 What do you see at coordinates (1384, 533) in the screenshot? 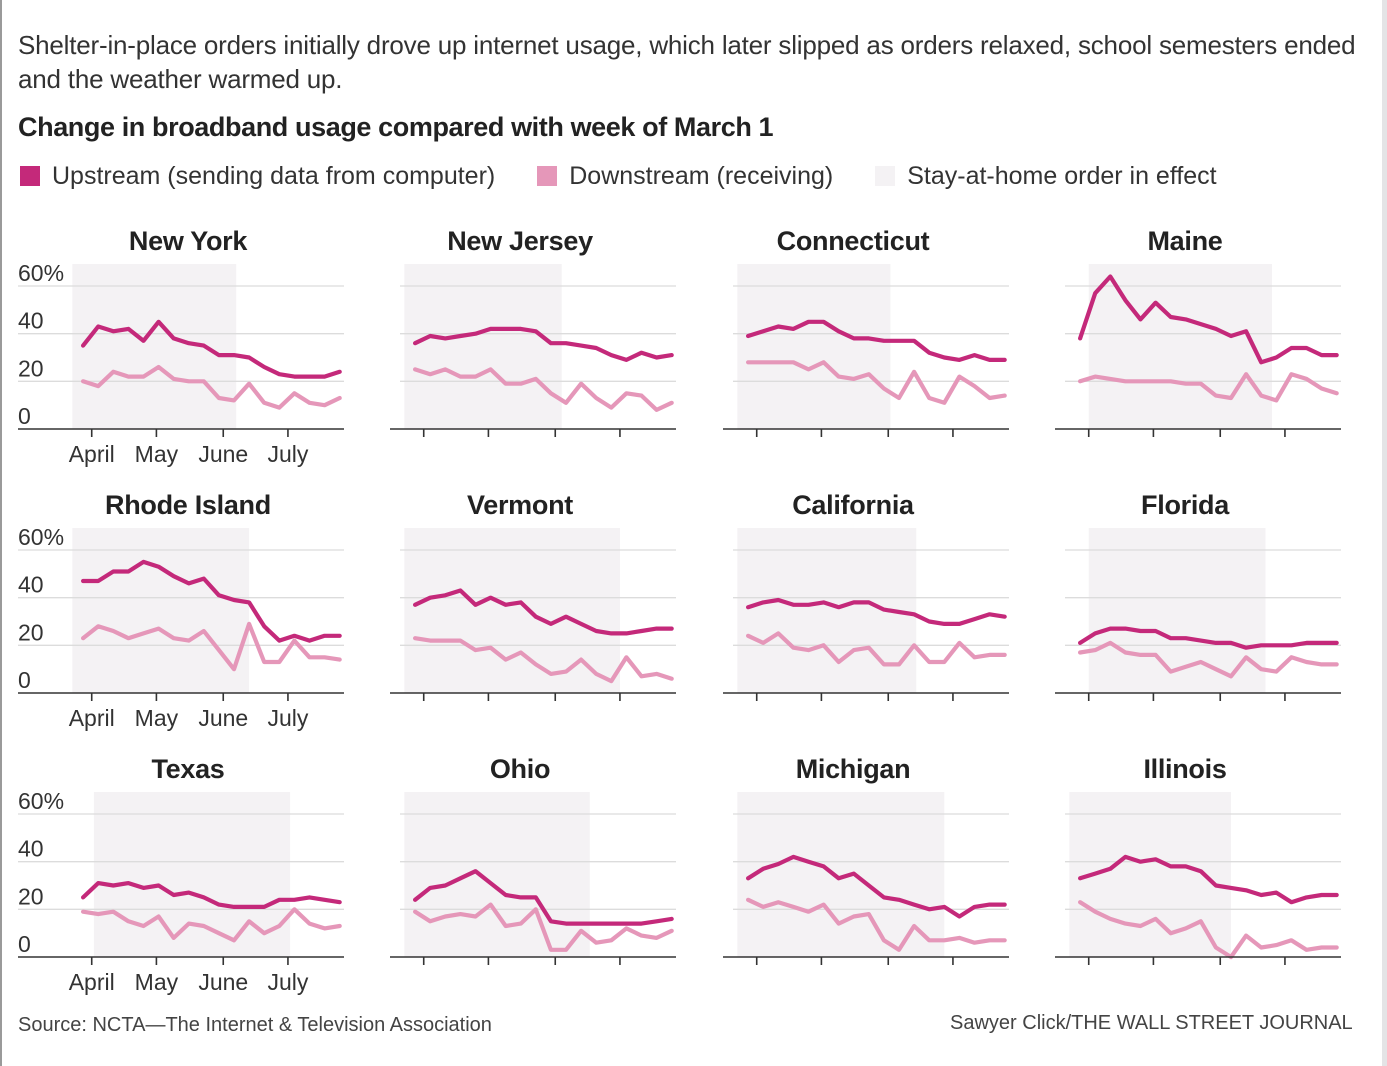
I see `frame-right-border` at bounding box center [1384, 533].